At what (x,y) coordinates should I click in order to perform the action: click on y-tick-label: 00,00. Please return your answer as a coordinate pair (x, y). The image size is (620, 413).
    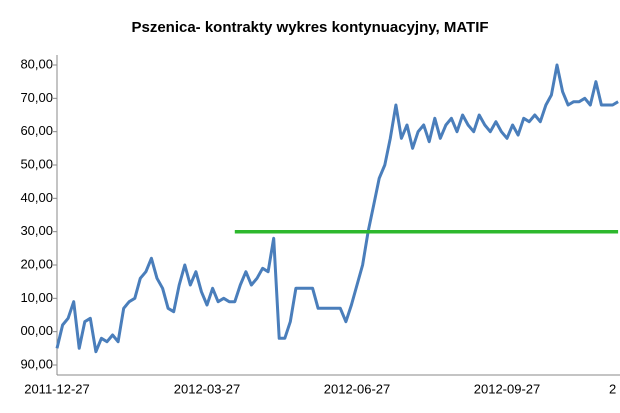
    Looking at the image, I should click on (36, 330).